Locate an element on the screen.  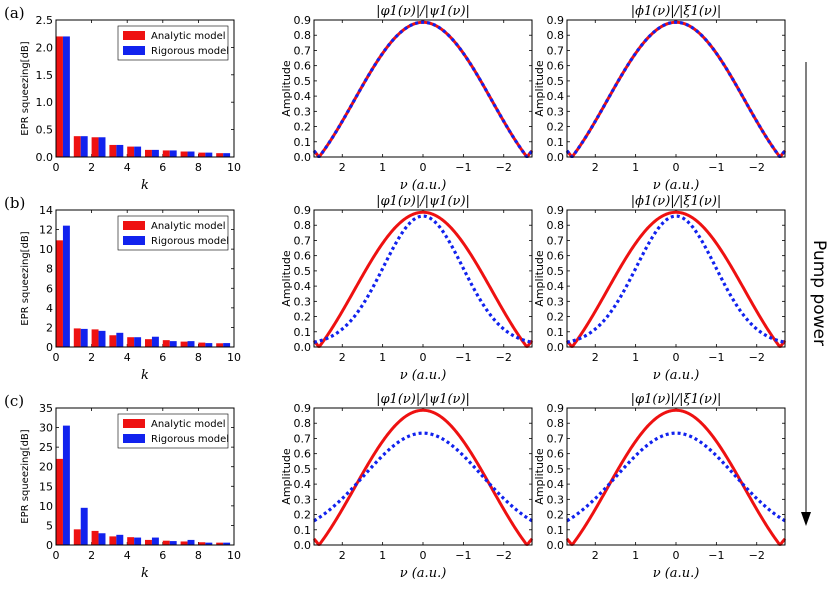
legend-label: Rigorous model is located at coordinates (190, 439).